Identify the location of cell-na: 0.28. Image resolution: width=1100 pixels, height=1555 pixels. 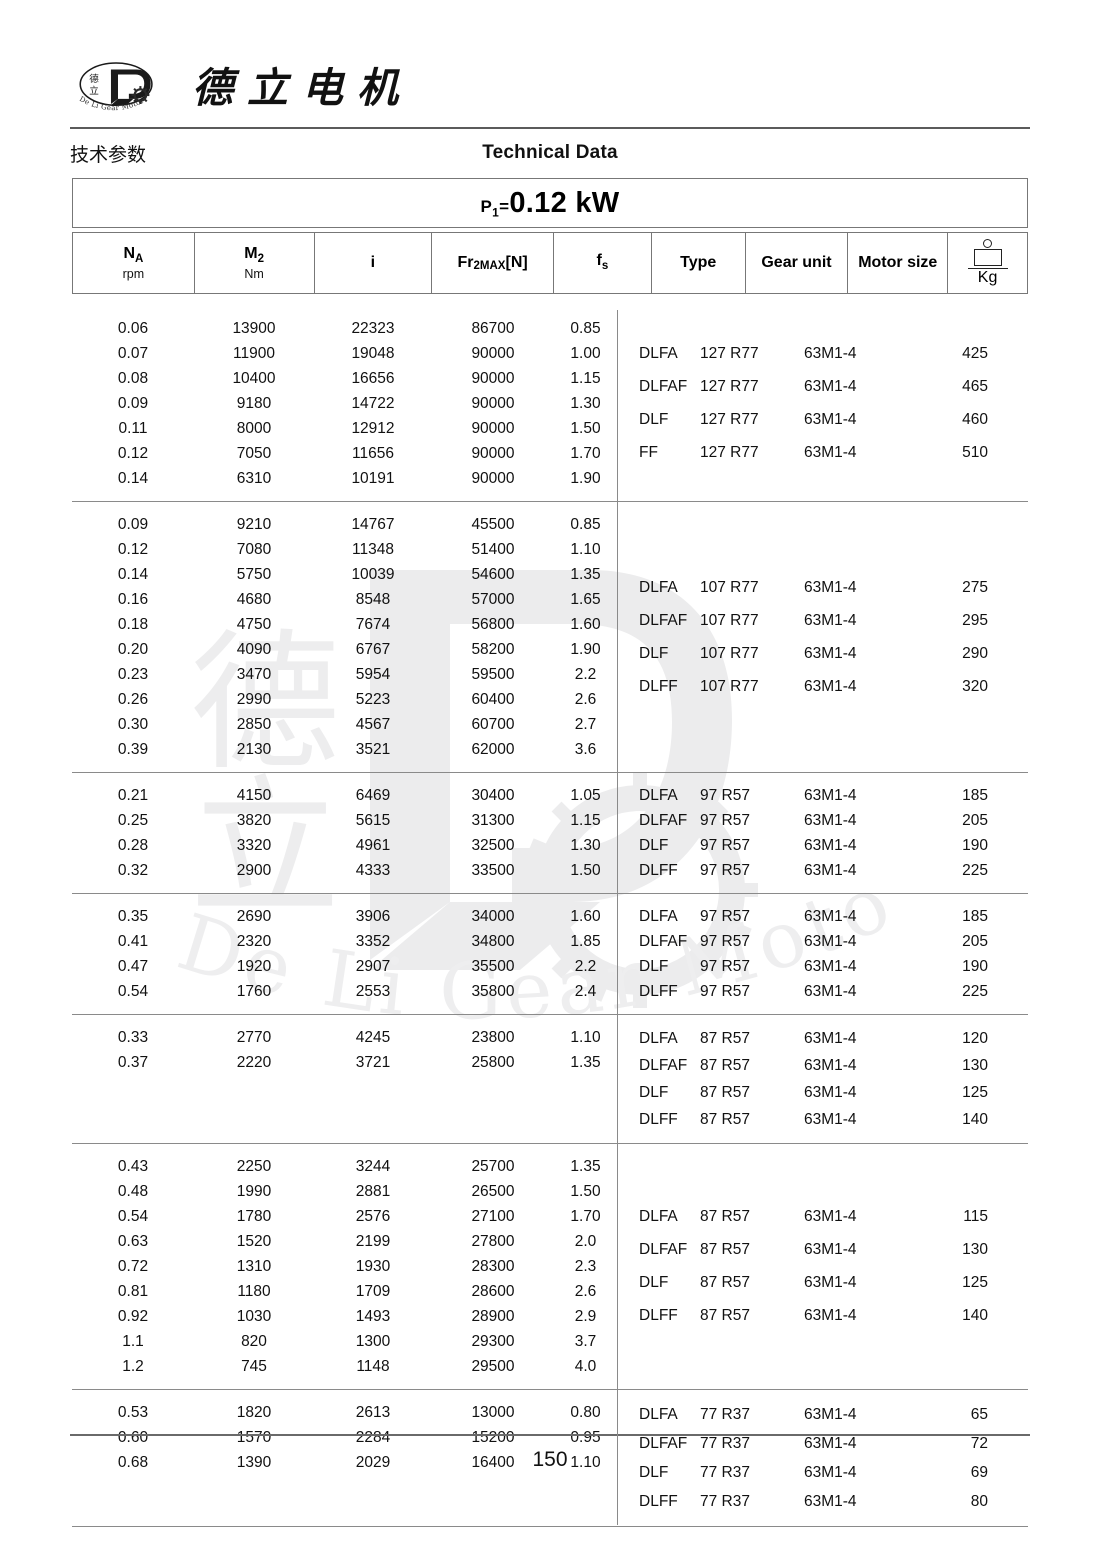
(133, 845).